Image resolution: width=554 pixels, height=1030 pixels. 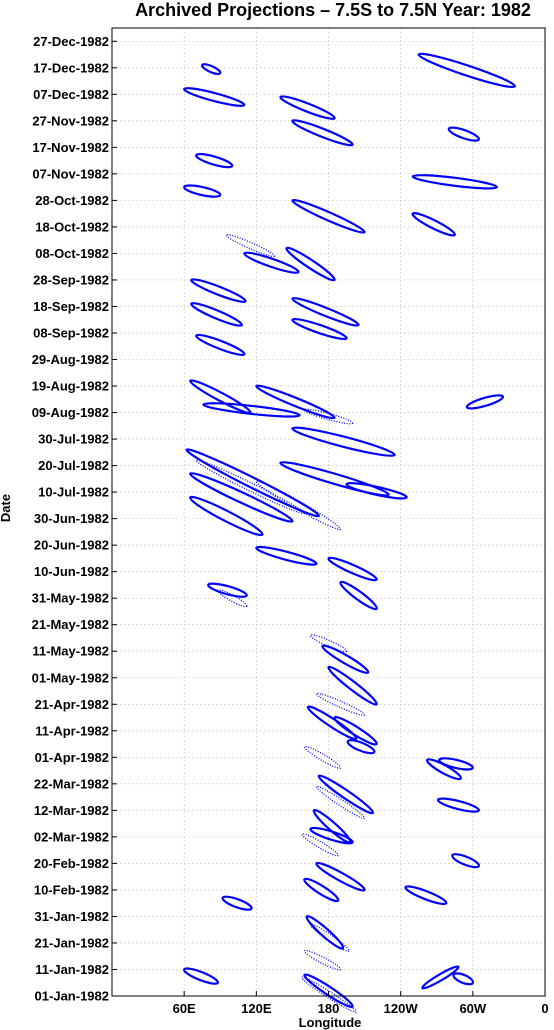 What do you see at coordinates (329, 1008) in the screenshot?
I see `x-tick-label: 180` at bounding box center [329, 1008].